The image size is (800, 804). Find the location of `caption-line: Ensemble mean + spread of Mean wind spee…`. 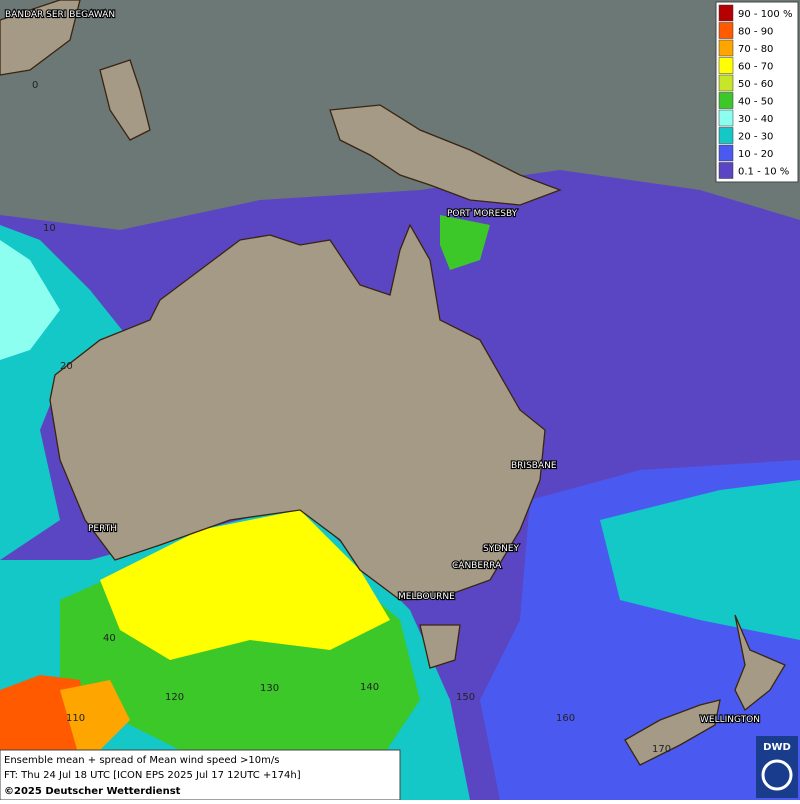

caption-line: Ensemble mean + spread of Mean wind spee… is located at coordinates (141, 760).